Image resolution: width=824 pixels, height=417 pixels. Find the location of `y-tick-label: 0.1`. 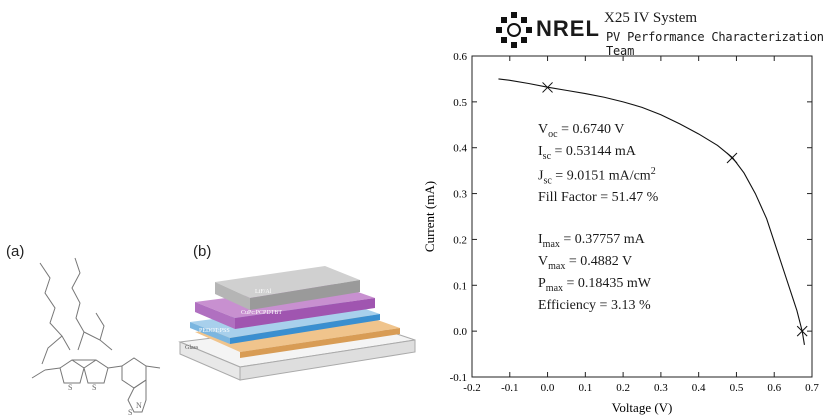

y-tick-label: 0.1 is located at coordinates (460, 286).